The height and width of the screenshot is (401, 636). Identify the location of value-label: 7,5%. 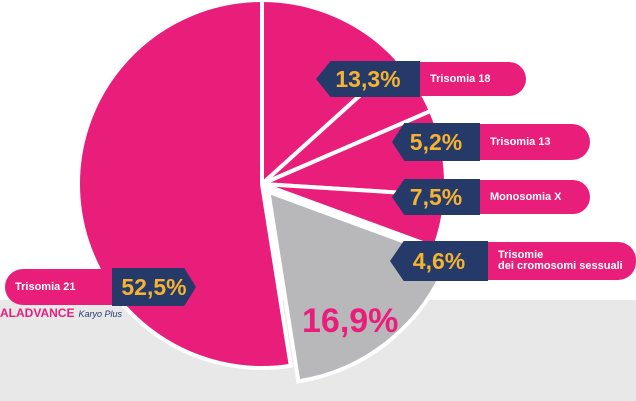
(436, 197).